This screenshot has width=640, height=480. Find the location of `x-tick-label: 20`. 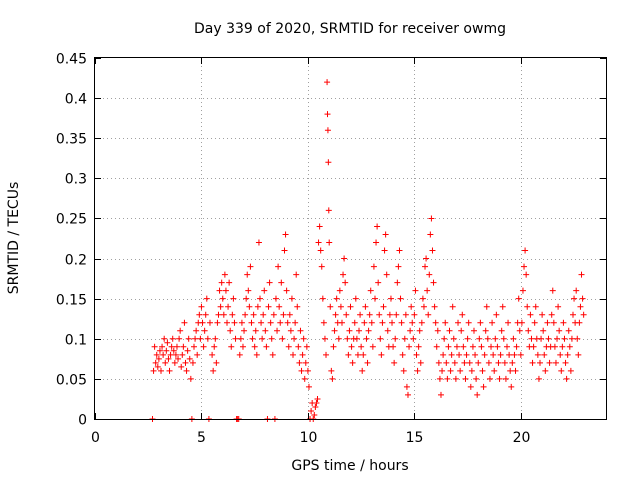

x-tick-label: 20 is located at coordinates (522, 438).